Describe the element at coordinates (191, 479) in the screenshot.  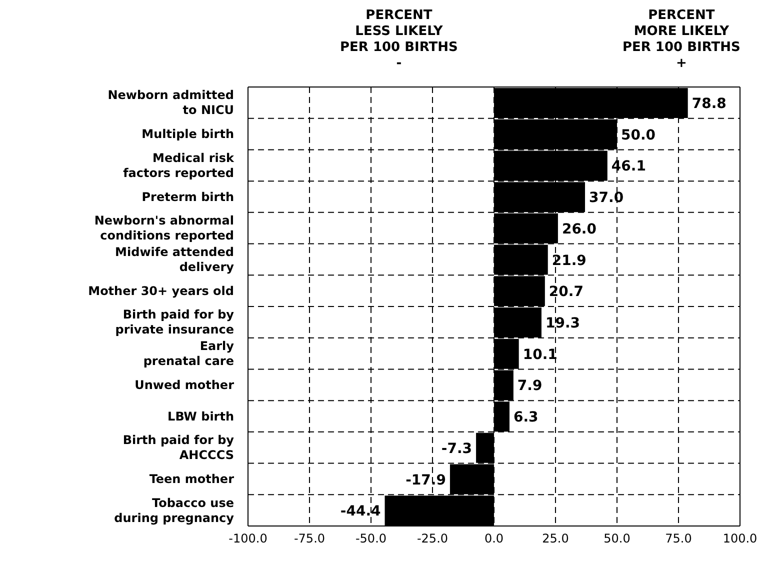
I see `y-tick-label: Teen mother` at that location.